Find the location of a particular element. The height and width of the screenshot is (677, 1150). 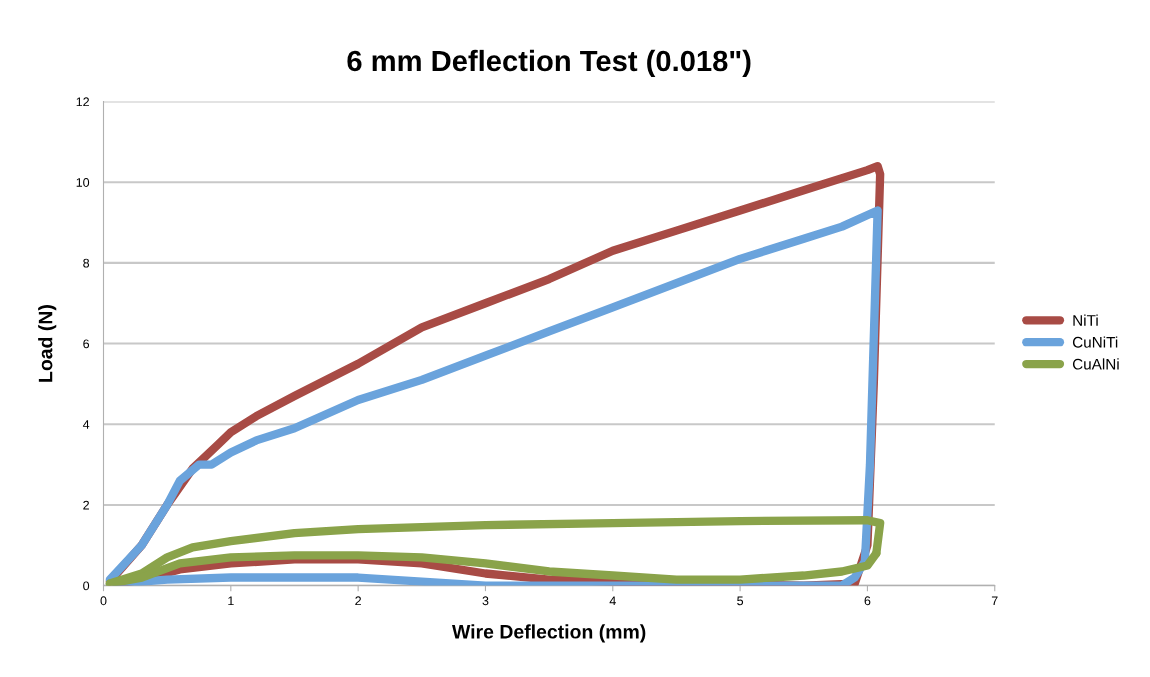

y-tick-label: 10 is located at coordinates (83, 182).